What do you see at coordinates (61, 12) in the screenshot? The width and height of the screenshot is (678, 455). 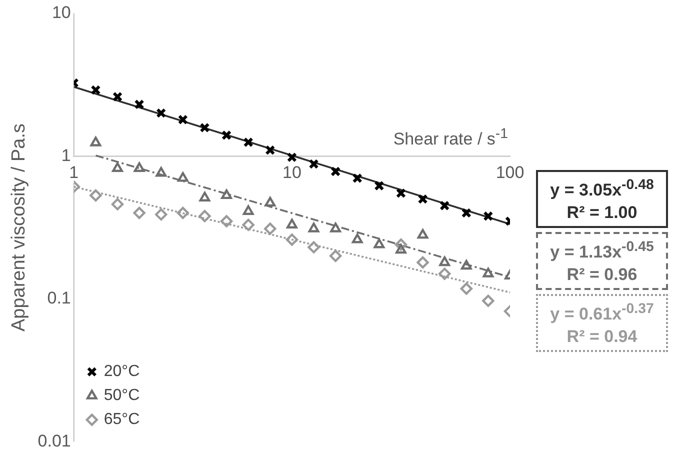 I see `y-tick-label: 10` at bounding box center [61, 12].